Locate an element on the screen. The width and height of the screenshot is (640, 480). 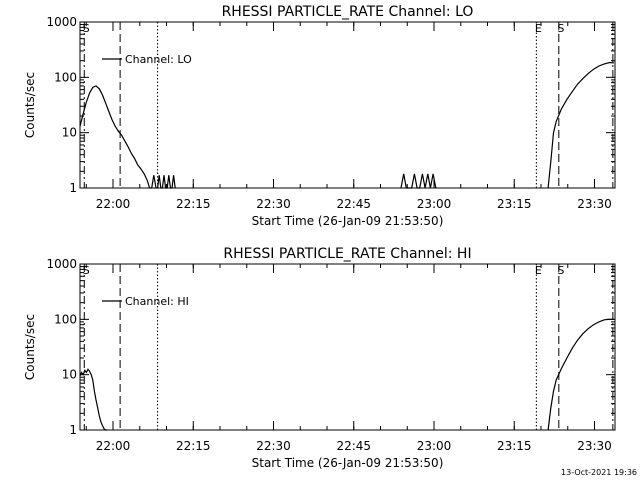
legend-label: Channel: HI is located at coordinates (157, 301).